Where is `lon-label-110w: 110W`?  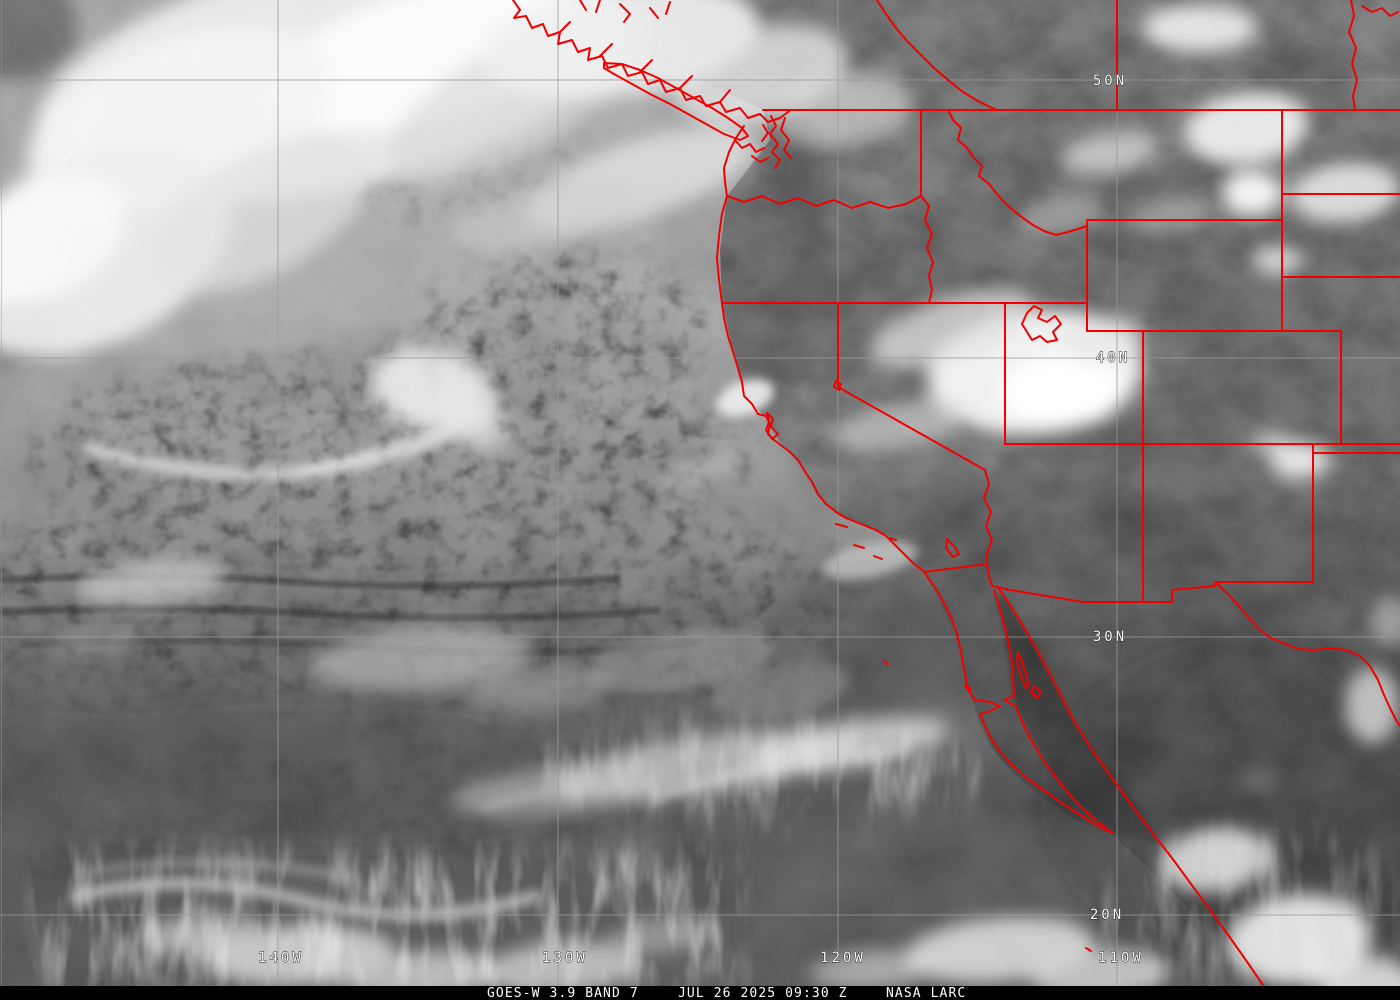 lon-label-110w: 110W is located at coordinates (1121, 958).